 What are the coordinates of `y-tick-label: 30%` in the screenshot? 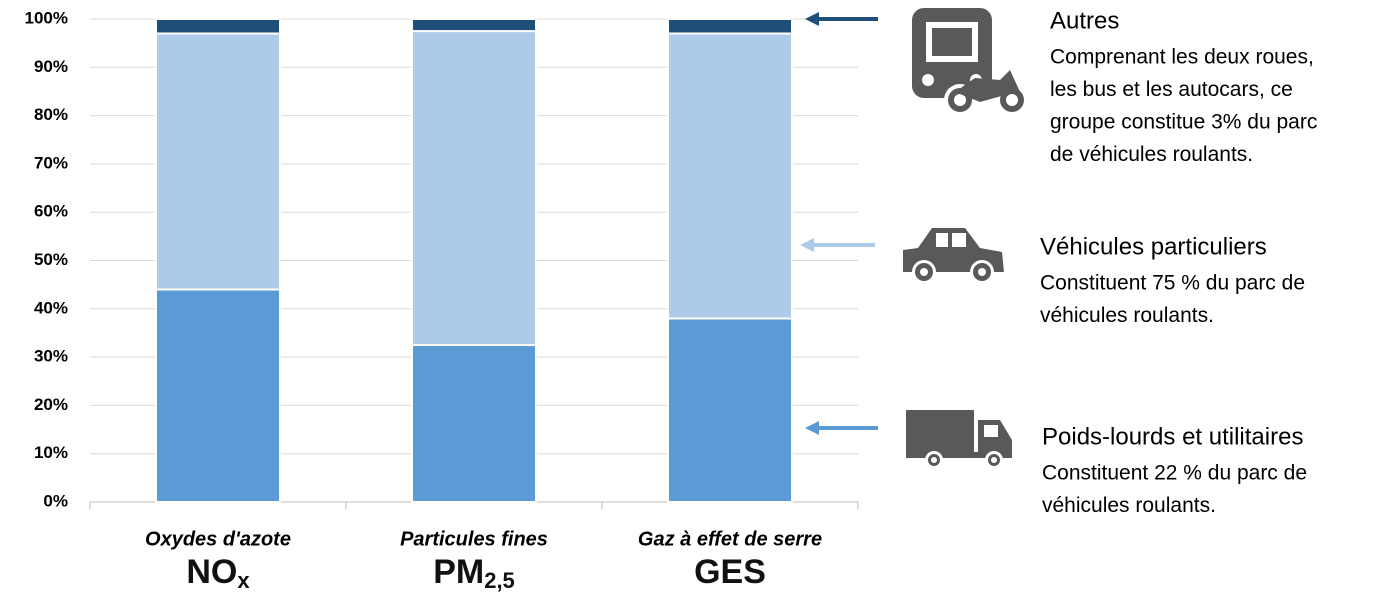 It's located at (51, 356).